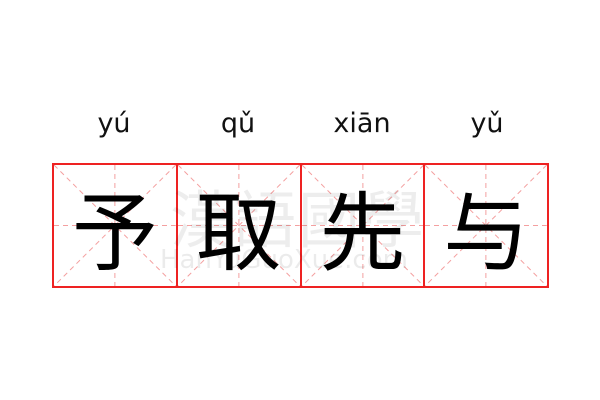 The height and width of the screenshot is (400, 600). I want to click on character-3: 先, so click(362, 234).